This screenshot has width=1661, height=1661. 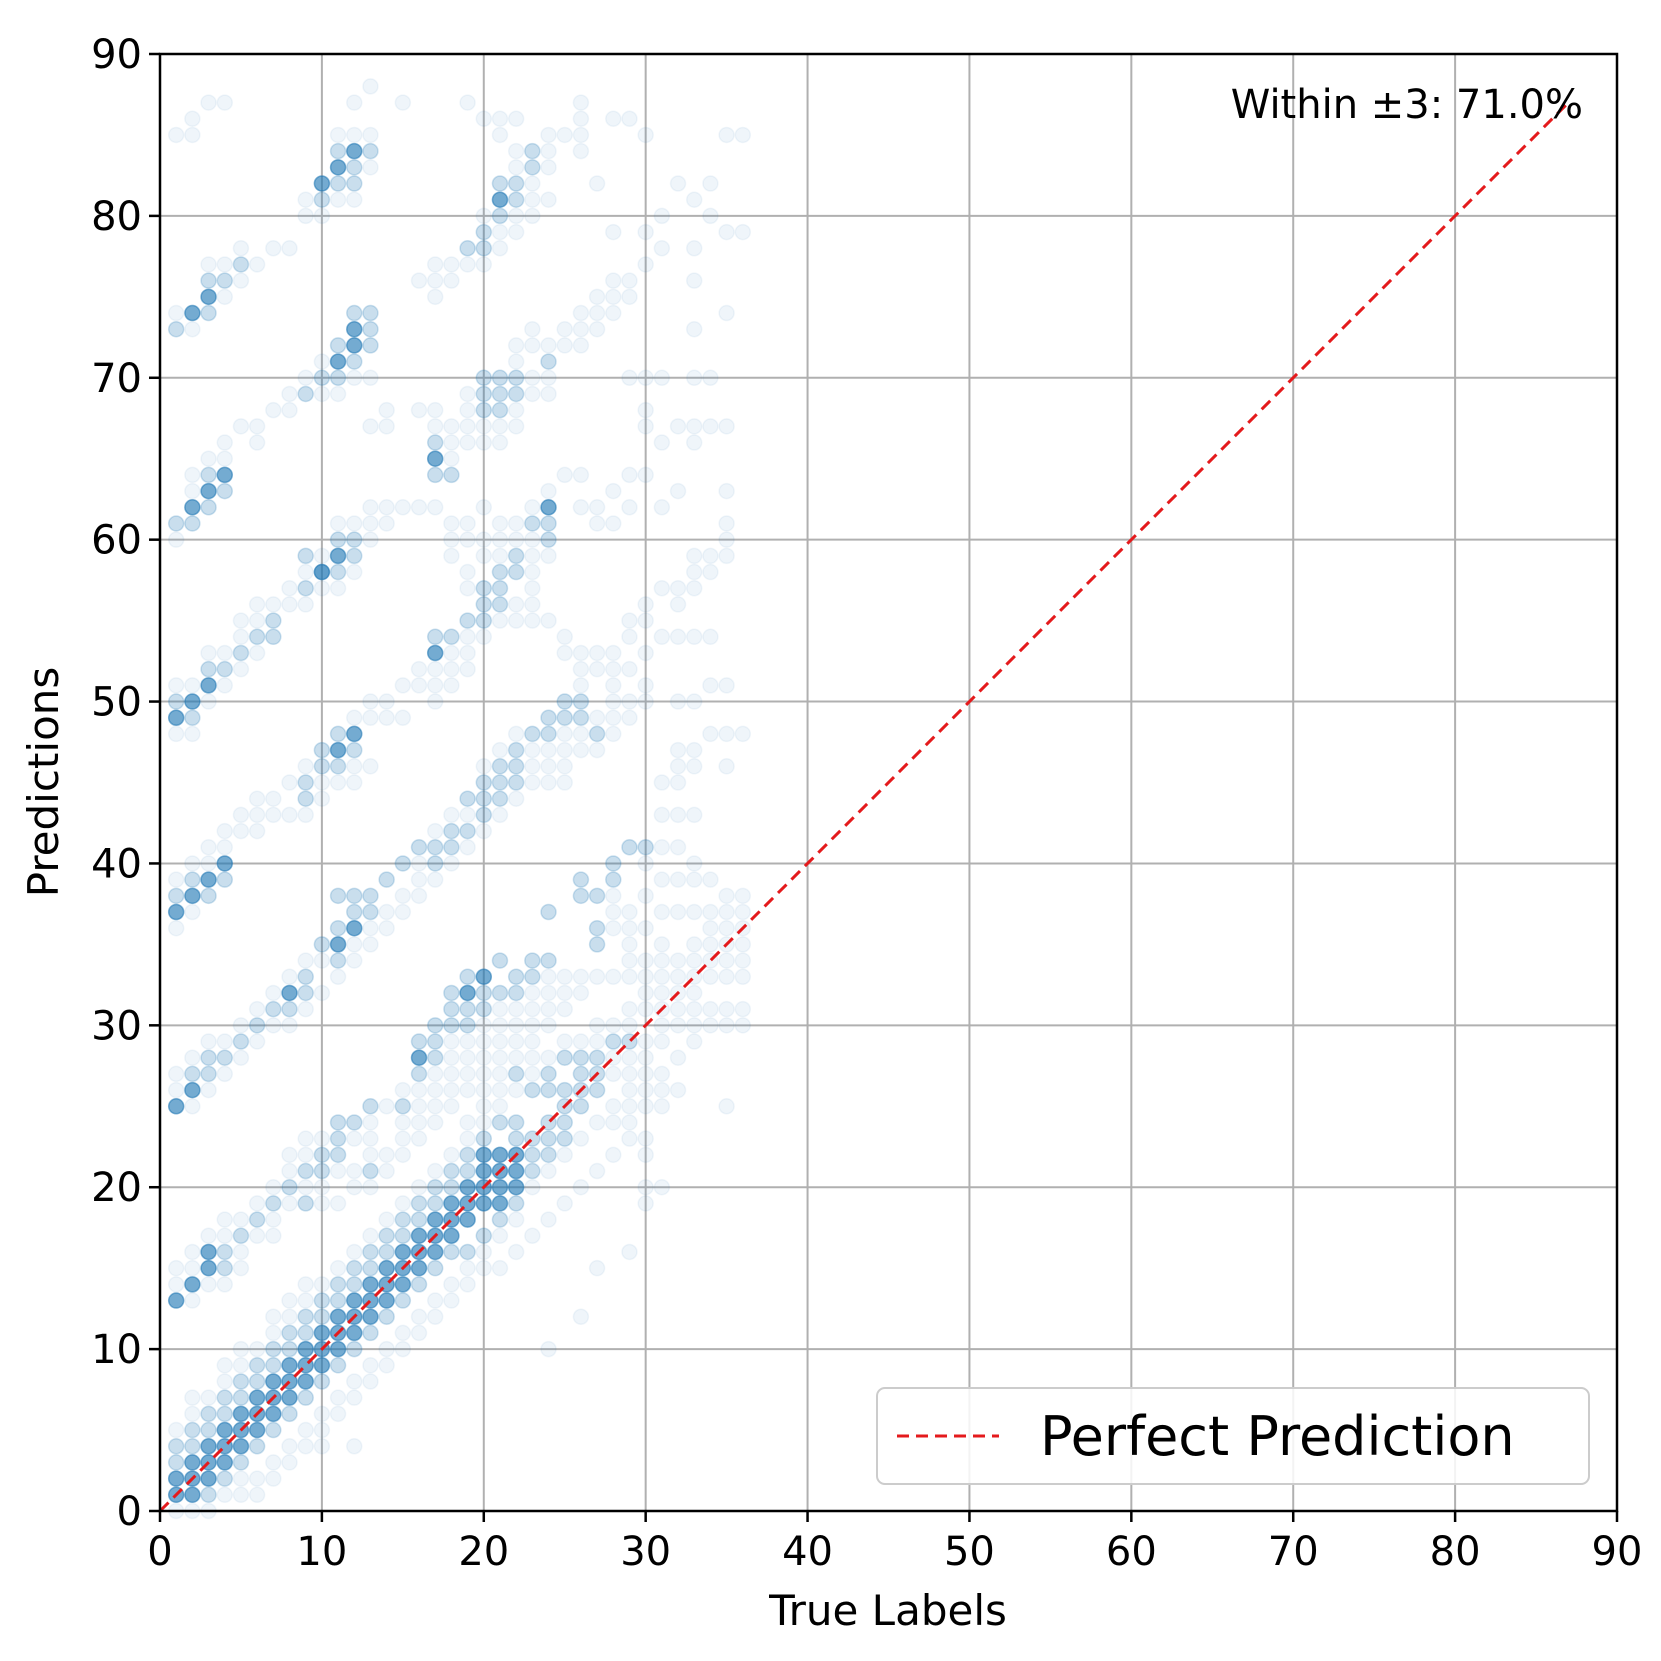 What do you see at coordinates (645, 1552) in the screenshot?
I see `x-tick-label: 30` at bounding box center [645, 1552].